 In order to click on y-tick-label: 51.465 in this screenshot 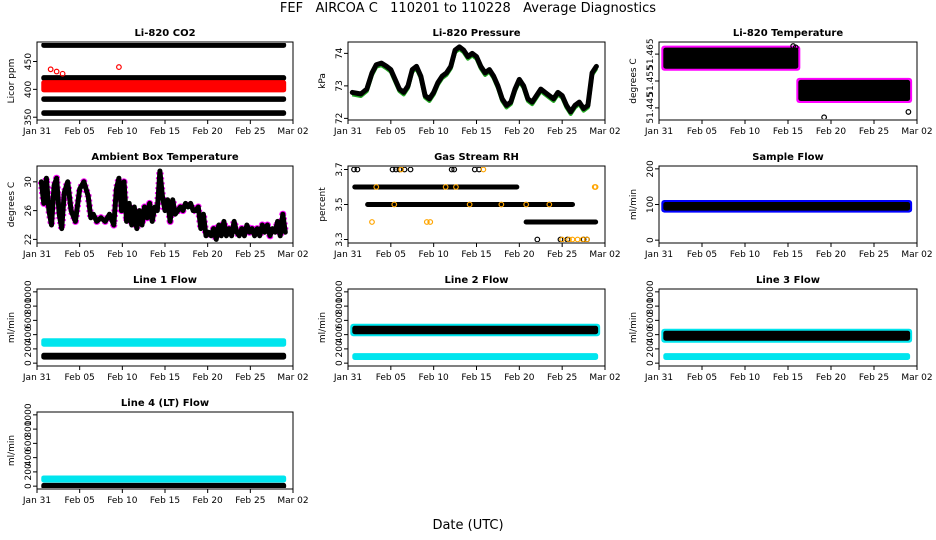, I will do `click(651, 54)`.